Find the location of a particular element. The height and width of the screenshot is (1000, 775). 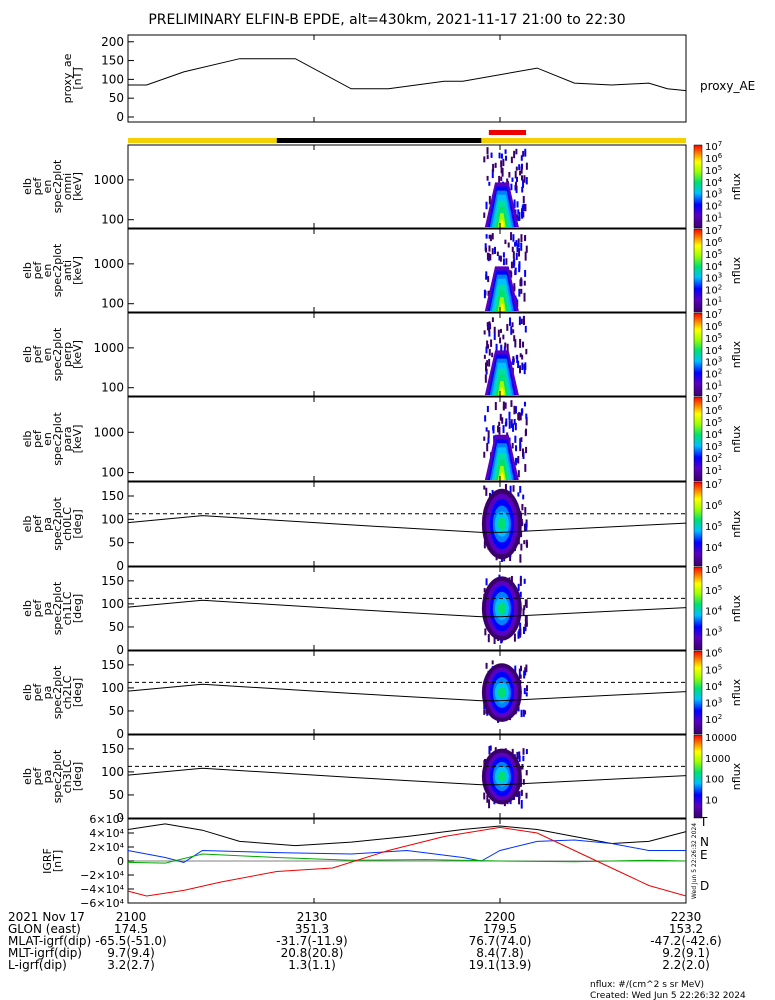

pa-ch2-panel-frame is located at coordinates (407, 692).